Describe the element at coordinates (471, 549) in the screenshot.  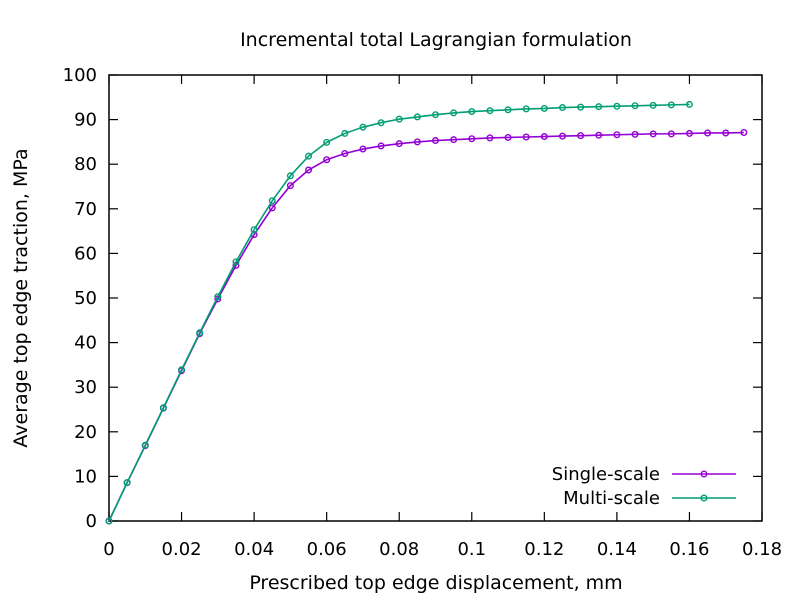
I see `x-tick-label: 0.1` at that location.